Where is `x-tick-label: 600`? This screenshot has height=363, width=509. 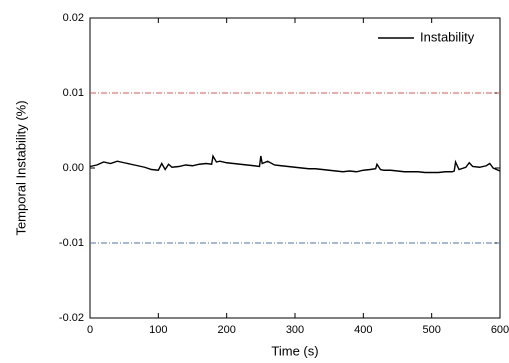
x-tick-label: 600 is located at coordinates (500, 330).